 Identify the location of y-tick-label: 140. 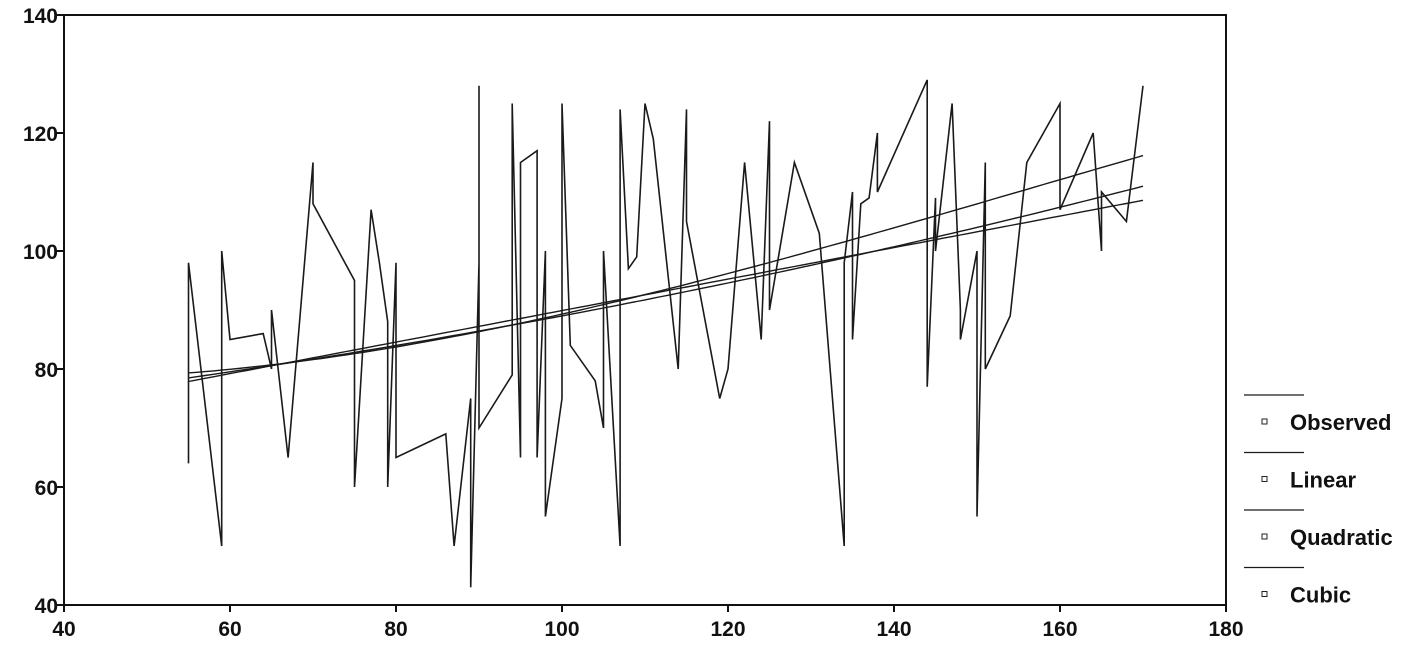
(40, 16).